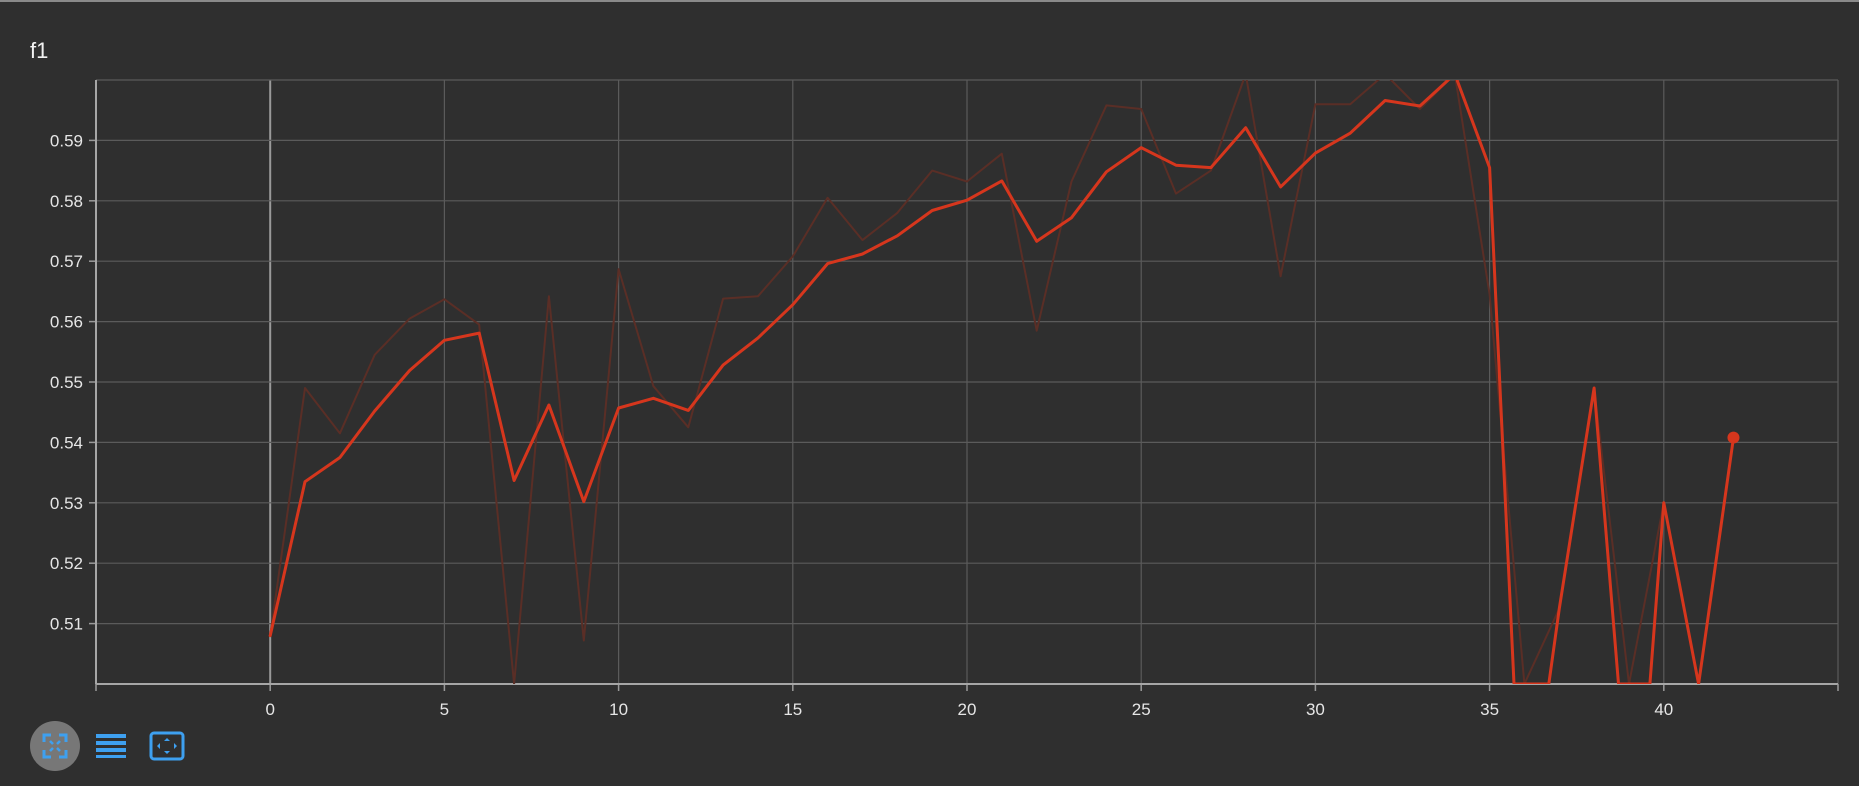 This screenshot has height=786, width=1859. I want to click on y-tick-label: 0.57, so click(66, 261).